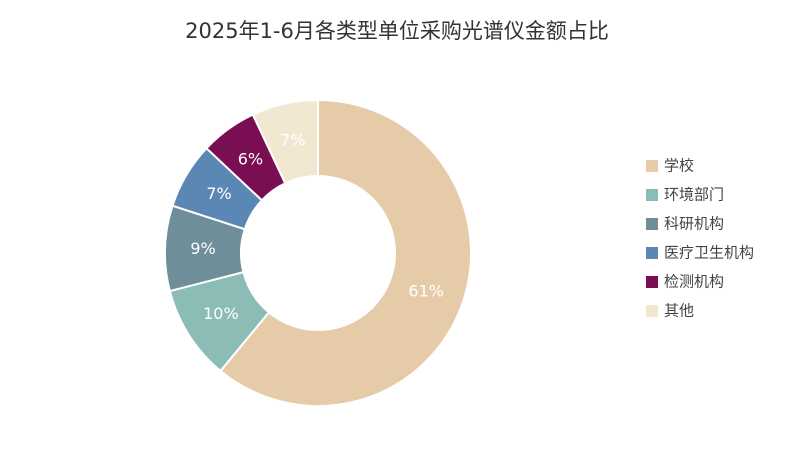 The image size is (793, 451). Describe the element at coordinates (679, 311) in the screenshot. I see `legend-label: 其他` at that location.